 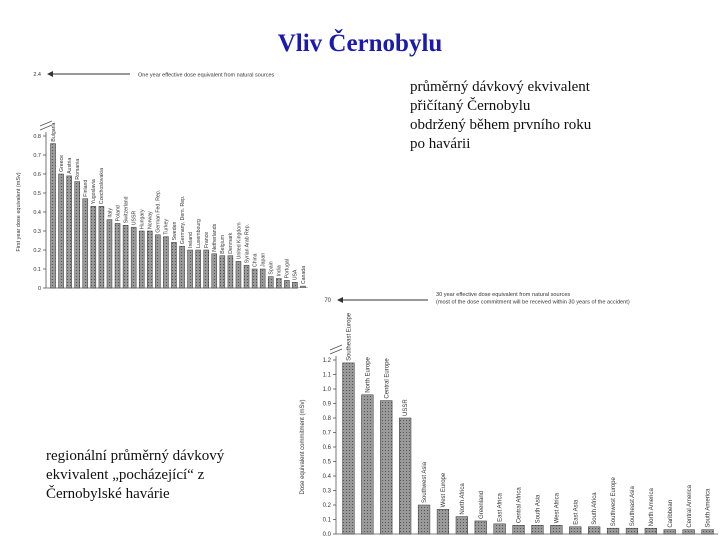 I want to click on bar-category-label: Finland, so click(x=86, y=188).